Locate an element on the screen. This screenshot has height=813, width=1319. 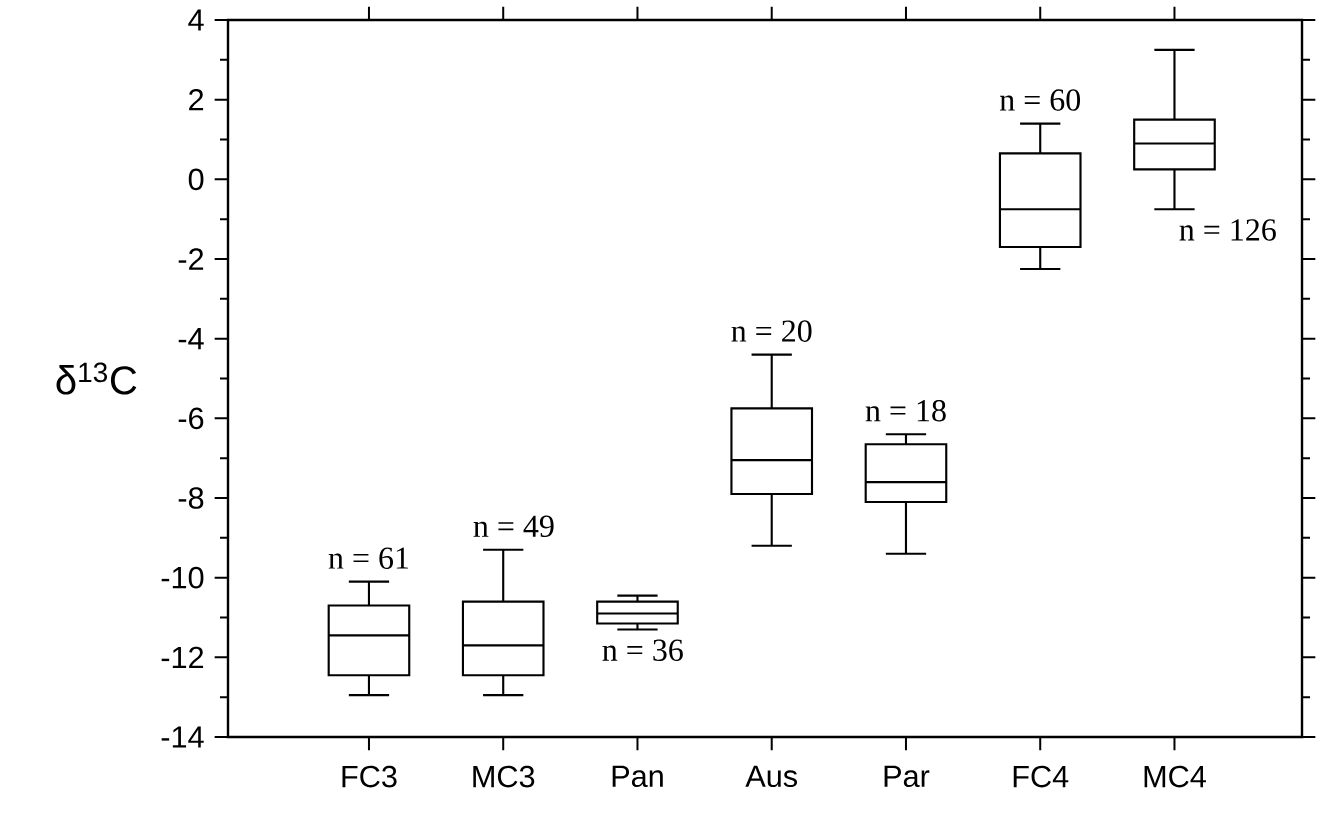
x-tick-label: Pan is located at coordinates (637, 776).